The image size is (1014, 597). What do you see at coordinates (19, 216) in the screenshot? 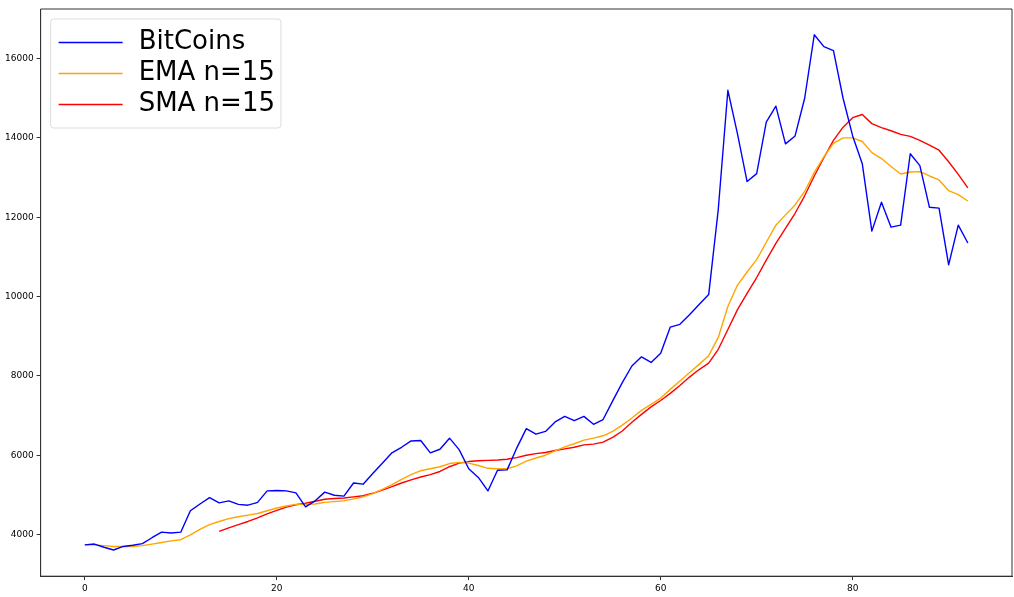
I see `y-tick-label: 12000` at bounding box center [19, 216].